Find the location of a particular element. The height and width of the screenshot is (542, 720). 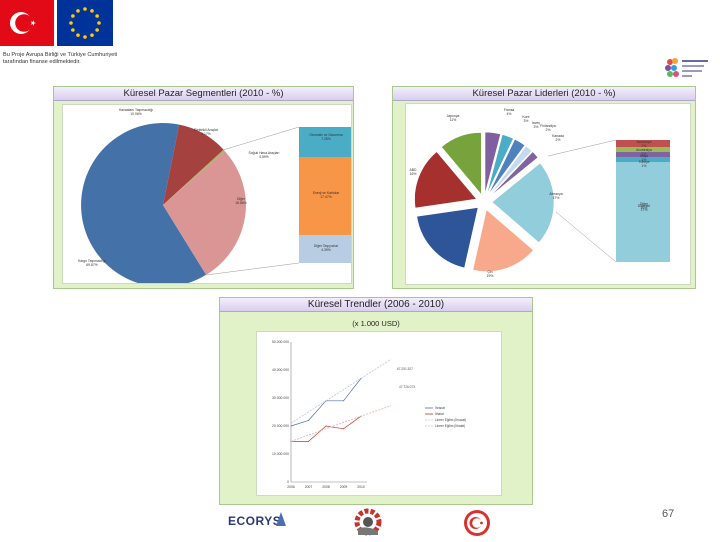

legend-label: İthalat is located at coordinates (439, 413).